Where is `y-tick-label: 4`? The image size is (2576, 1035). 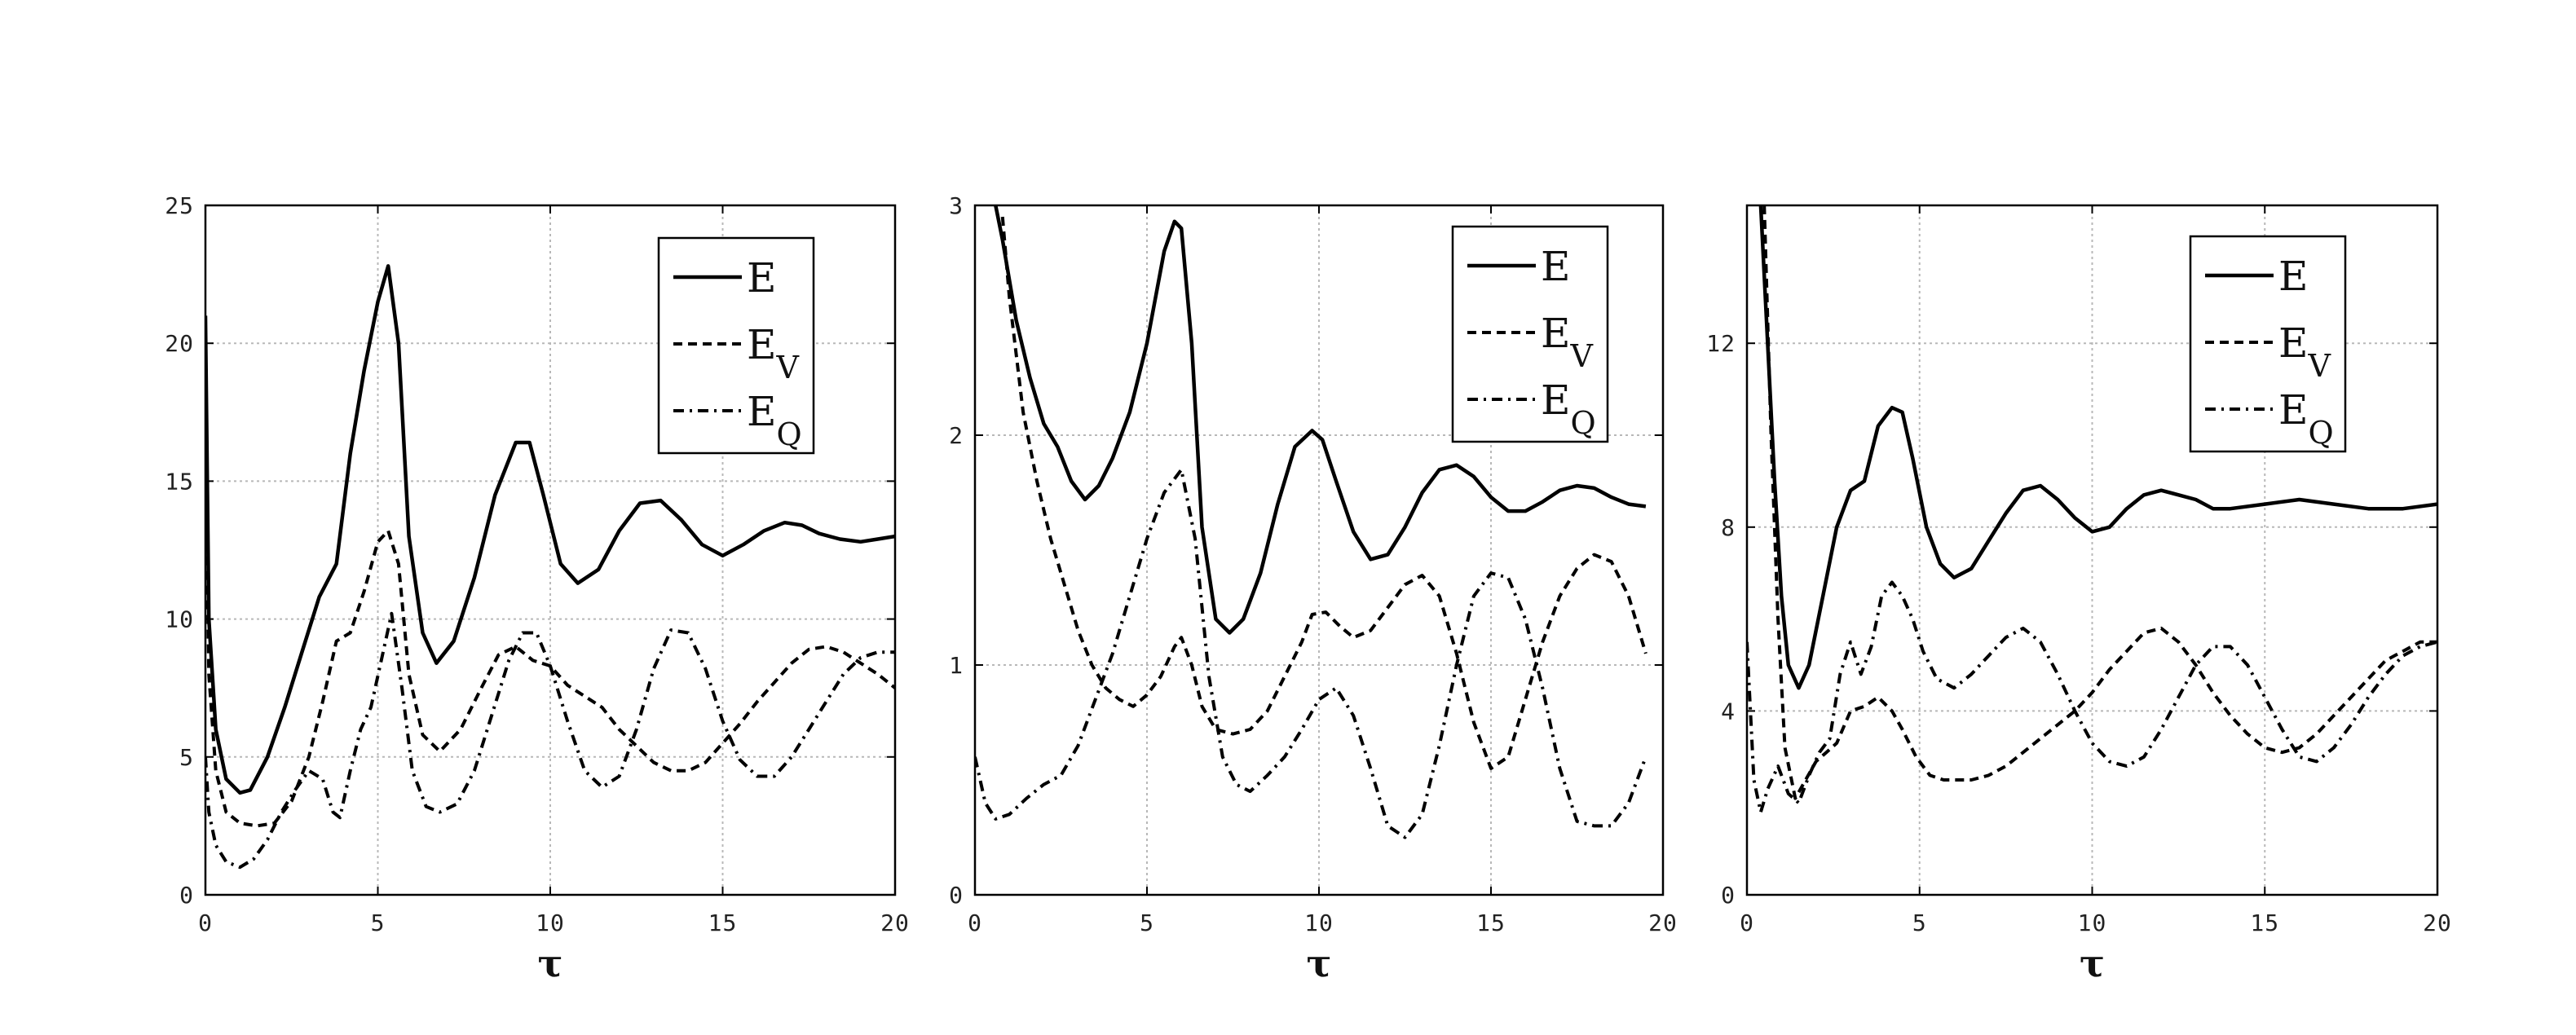
y-tick-label: 4 is located at coordinates (1728, 711).